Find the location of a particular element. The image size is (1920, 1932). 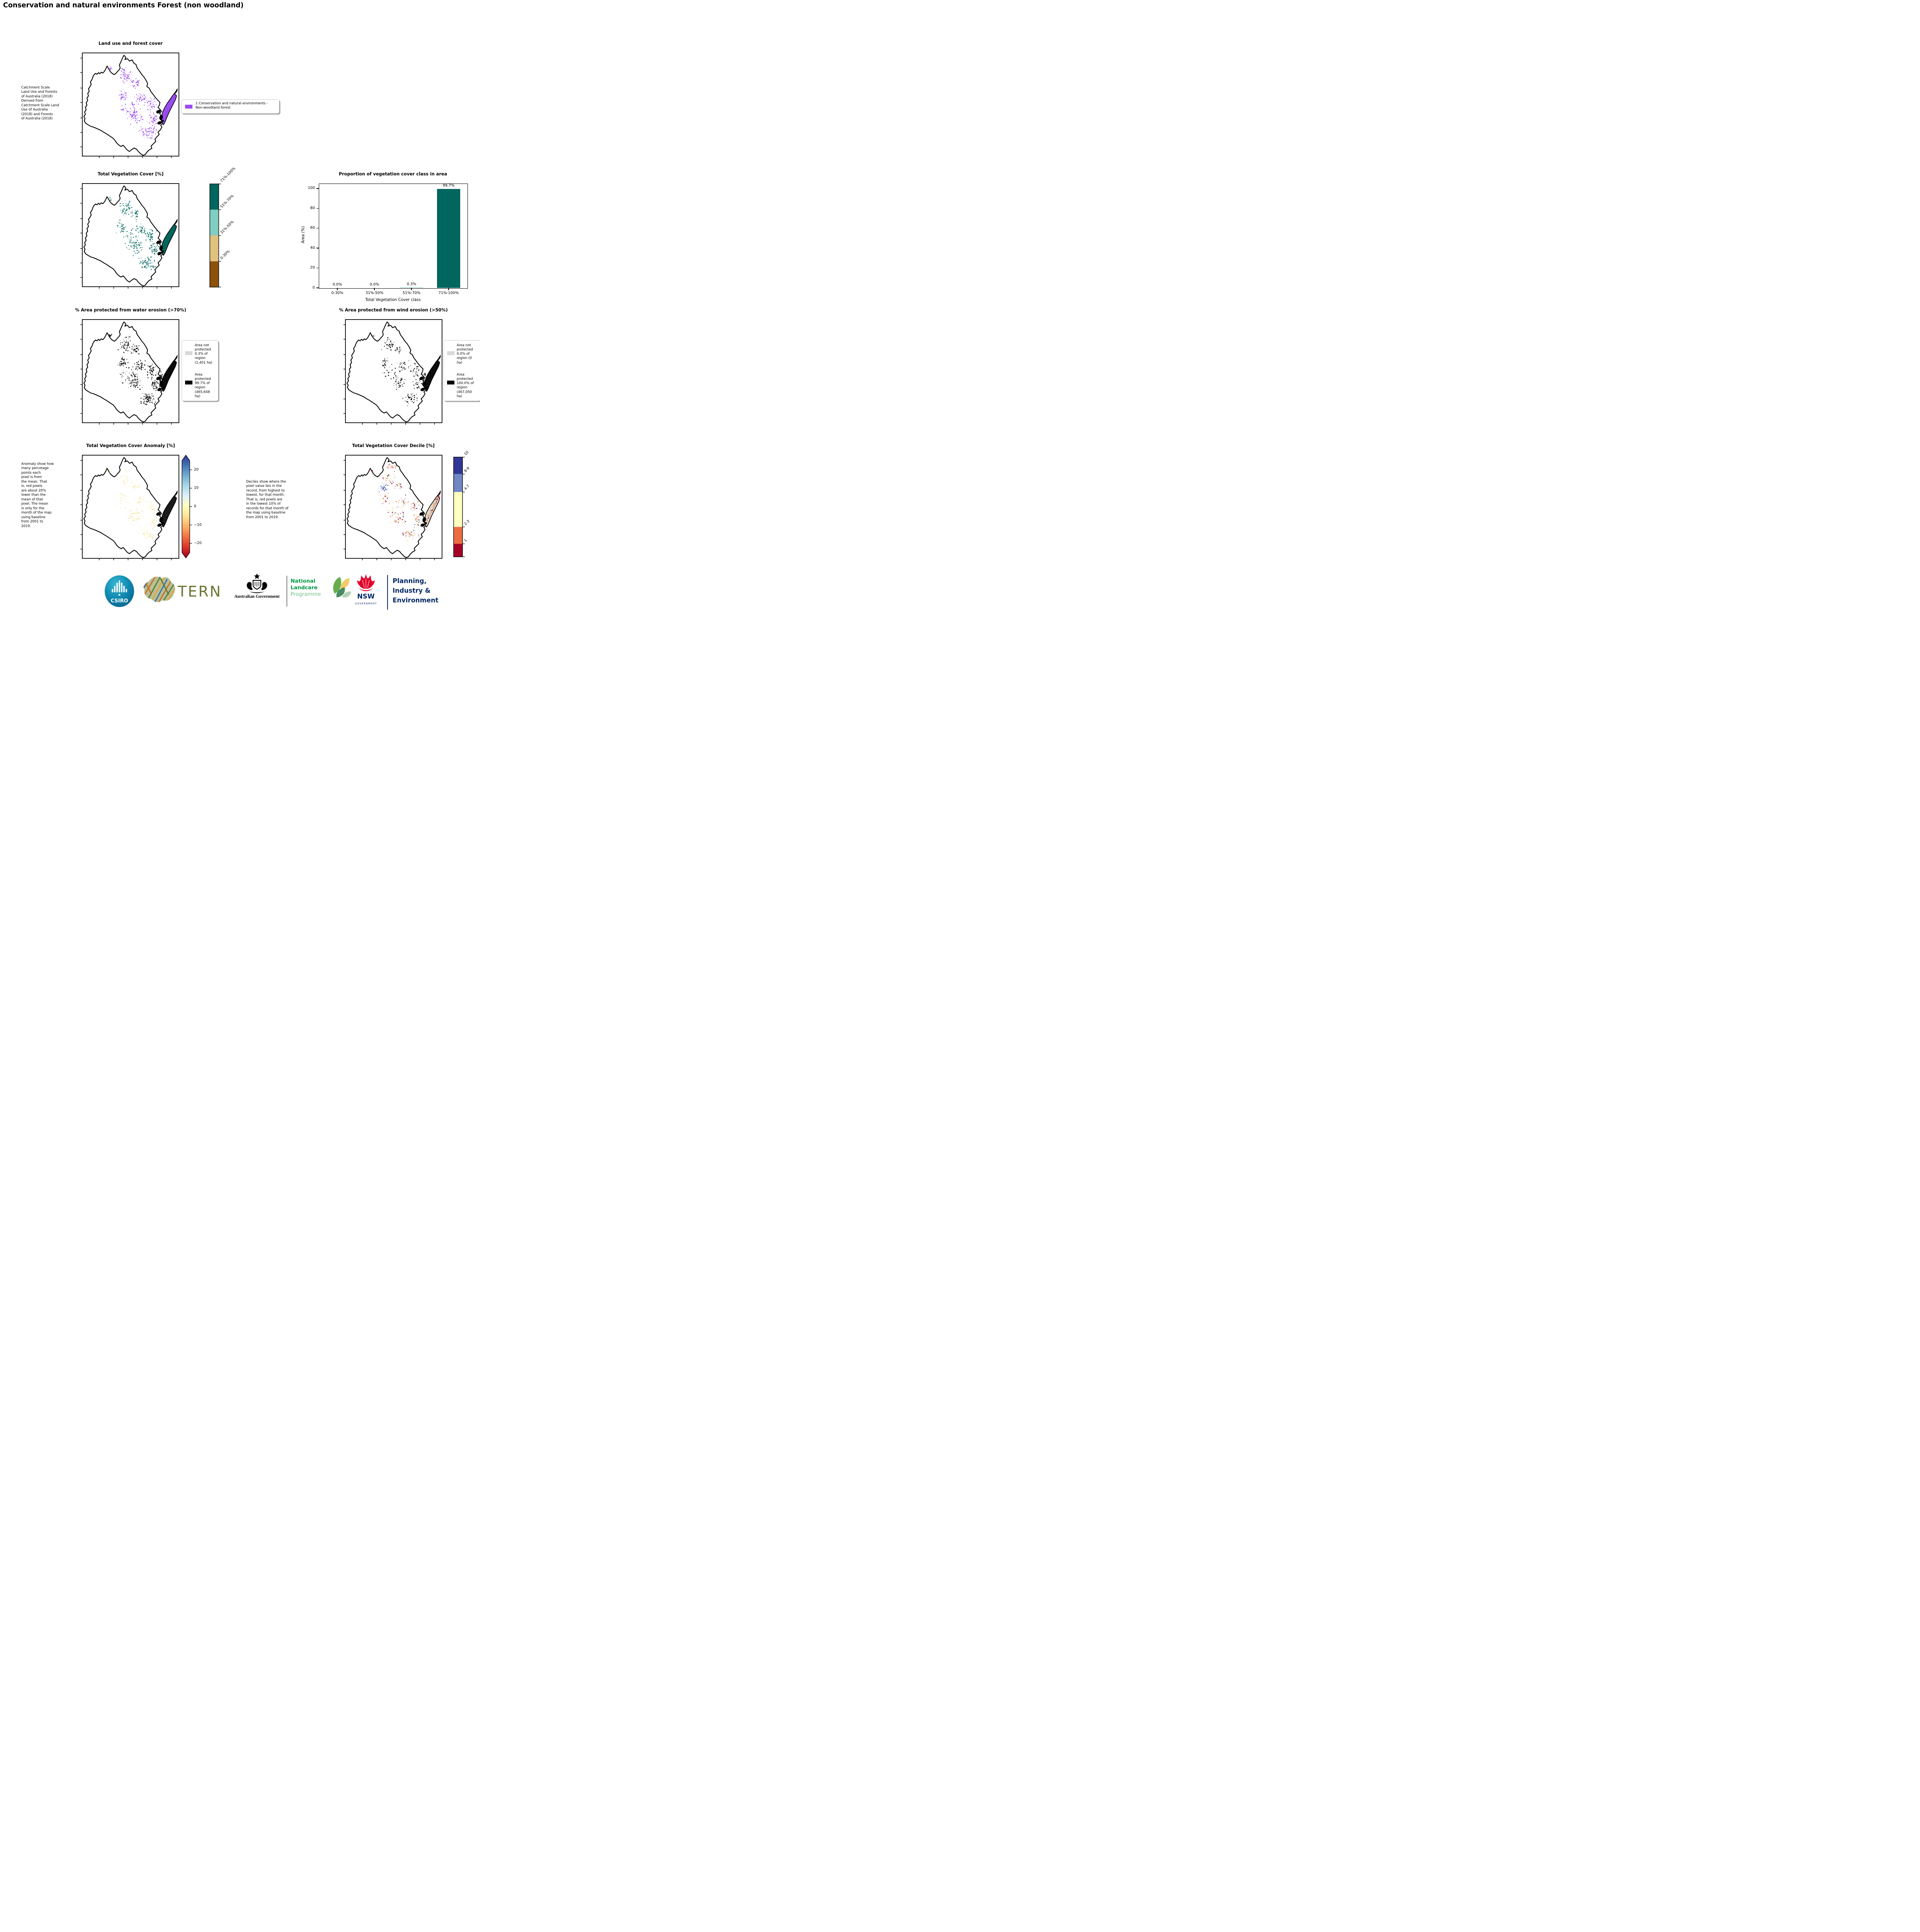

decile-map is located at coordinates (393, 507).